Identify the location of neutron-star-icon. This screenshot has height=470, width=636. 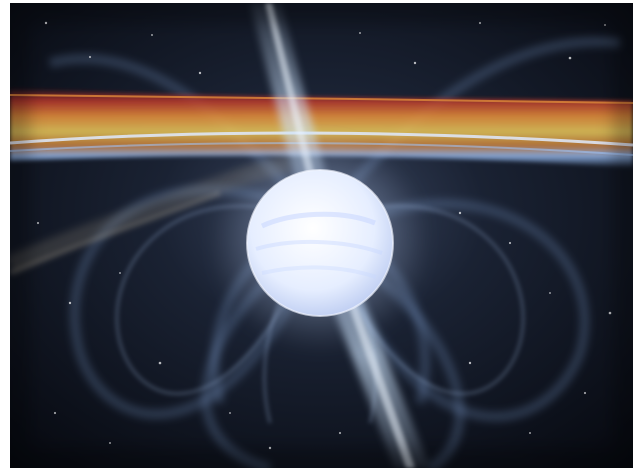
(320, 243).